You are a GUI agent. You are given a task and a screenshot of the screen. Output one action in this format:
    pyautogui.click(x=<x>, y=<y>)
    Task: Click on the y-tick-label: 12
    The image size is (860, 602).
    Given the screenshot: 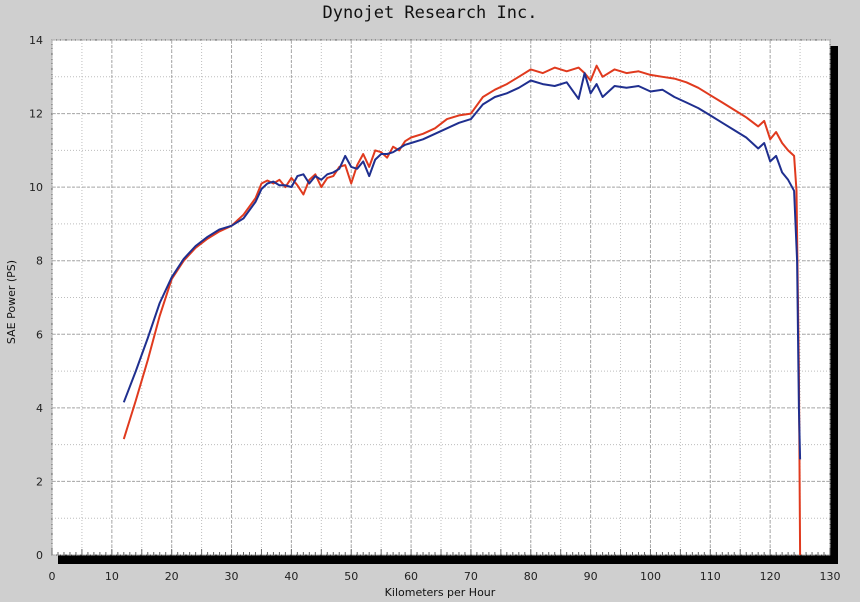 What is the action you would take?
    pyautogui.click(x=36, y=114)
    